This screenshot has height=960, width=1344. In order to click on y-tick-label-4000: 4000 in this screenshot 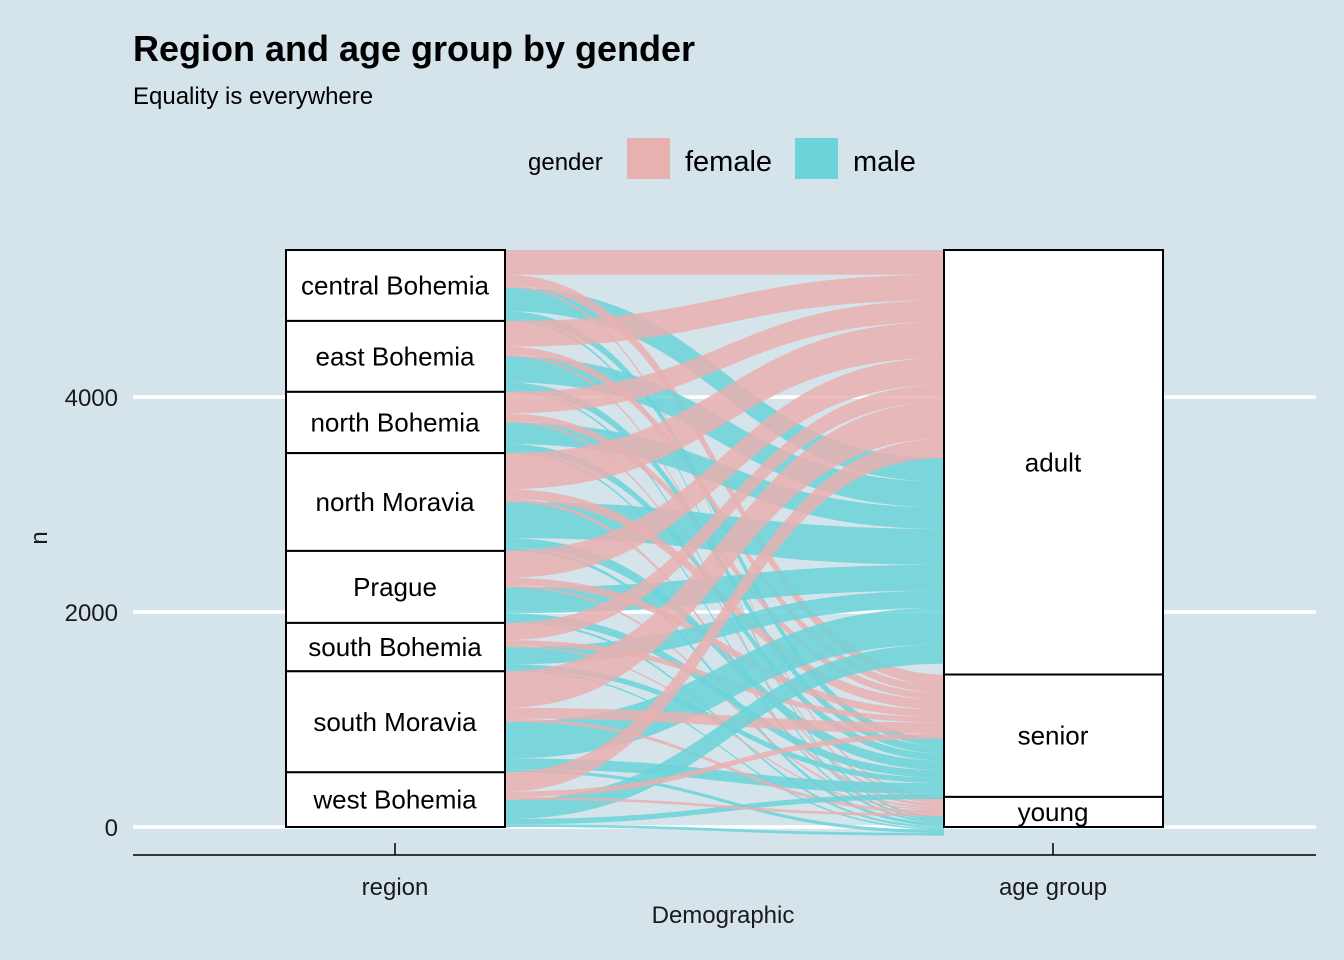, I will do `click(91, 398)`.